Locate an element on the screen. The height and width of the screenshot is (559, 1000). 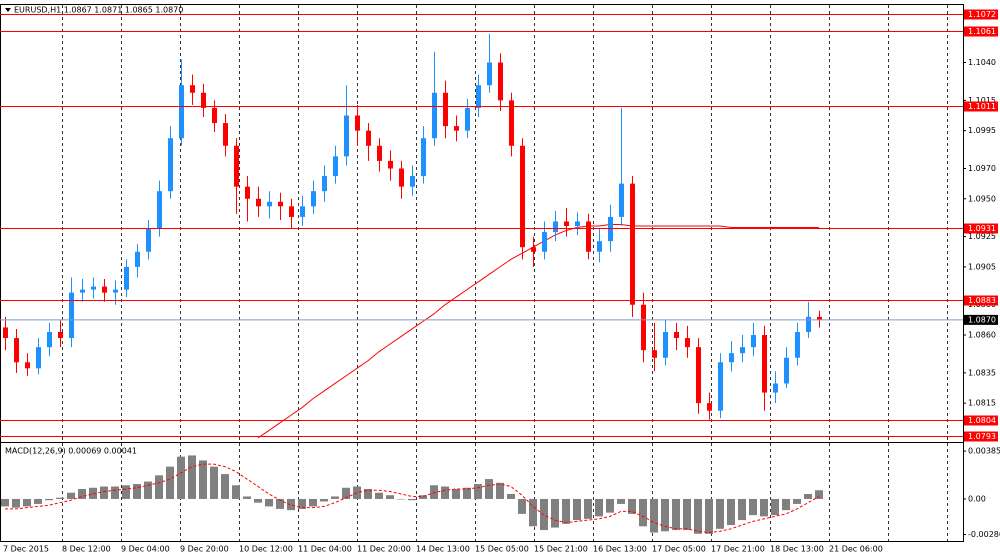
signal-line is located at coordinates (412, 498).